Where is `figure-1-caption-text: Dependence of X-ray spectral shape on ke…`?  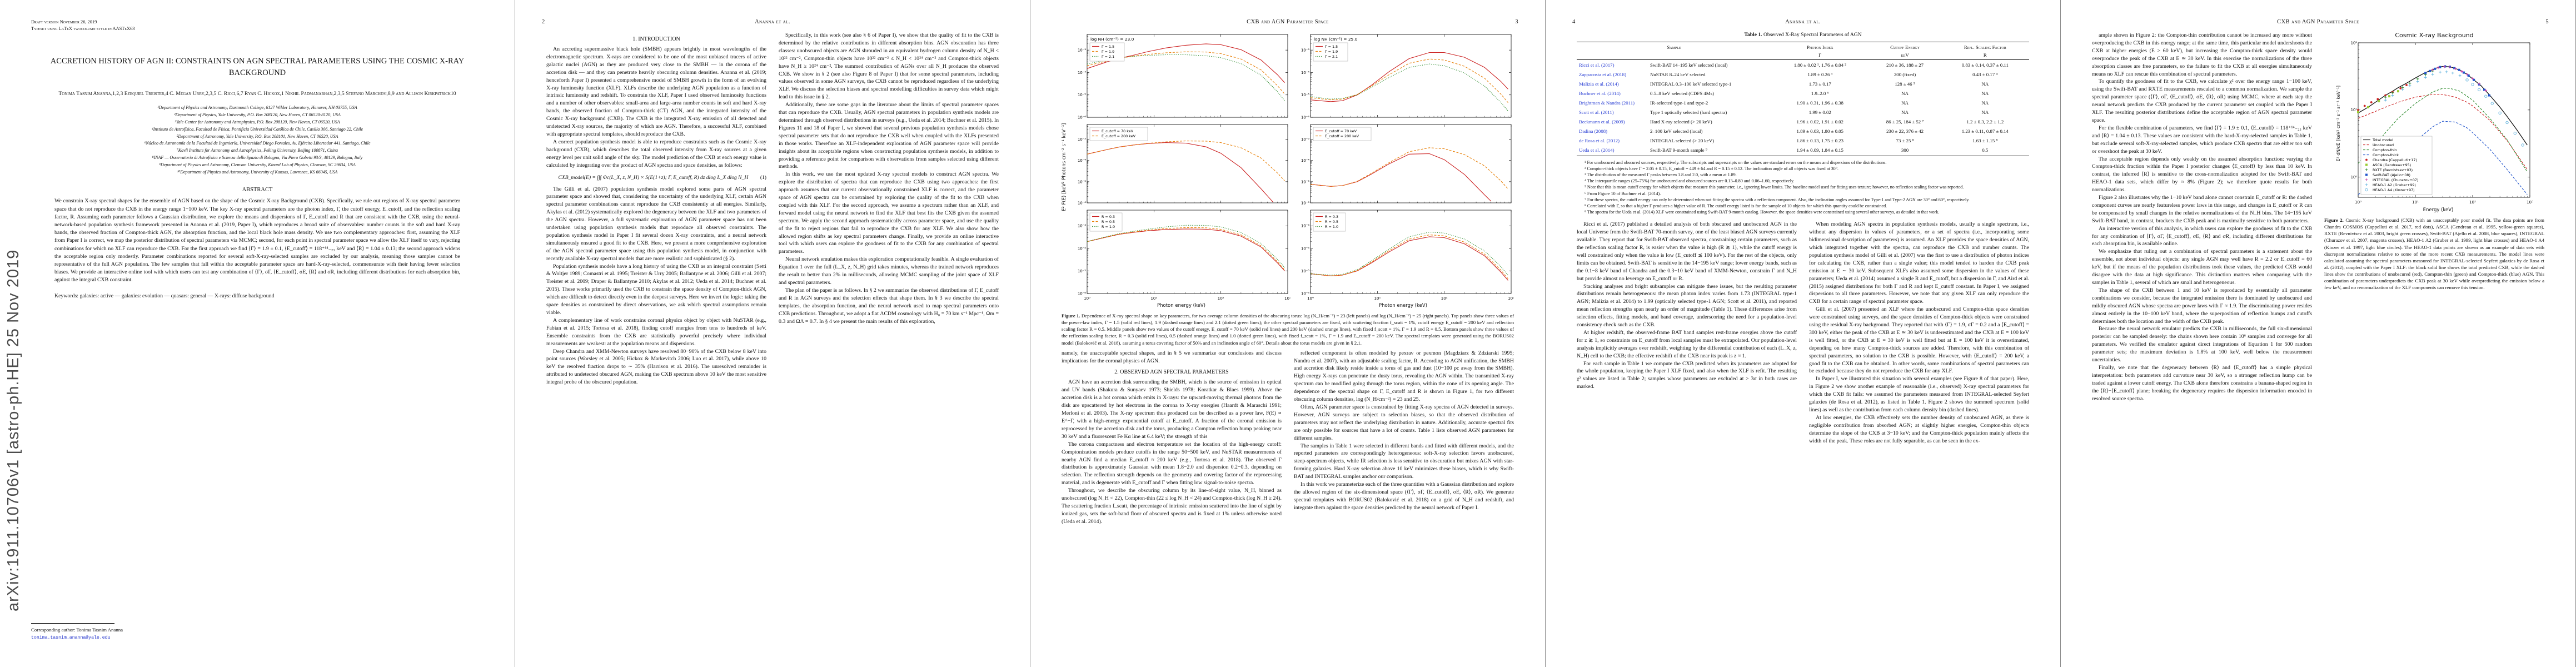 figure-1-caption-text: Dependence of X-ray spectral shape on ke… is located at coordinates (1288, 329).